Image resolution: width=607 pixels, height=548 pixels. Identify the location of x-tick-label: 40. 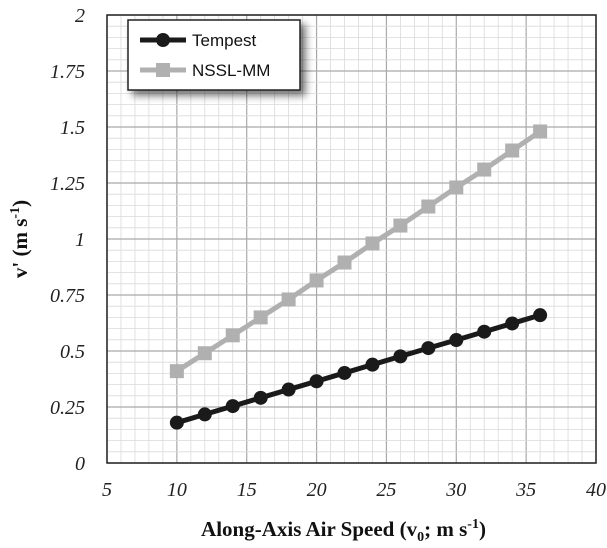
(596, 490).